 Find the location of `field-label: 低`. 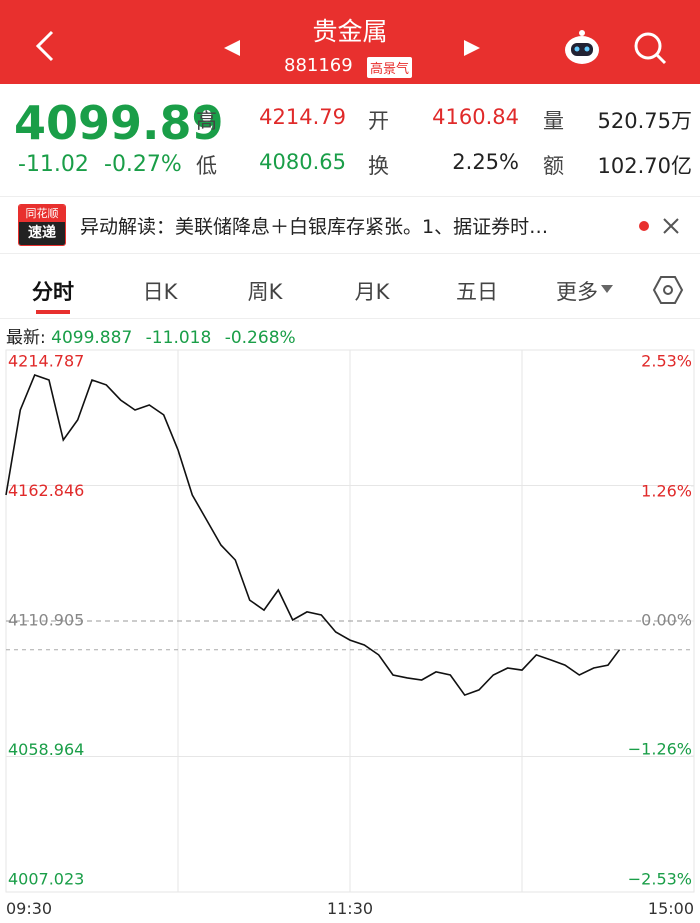

field-label: 低 is located at coordinates (206, 166).